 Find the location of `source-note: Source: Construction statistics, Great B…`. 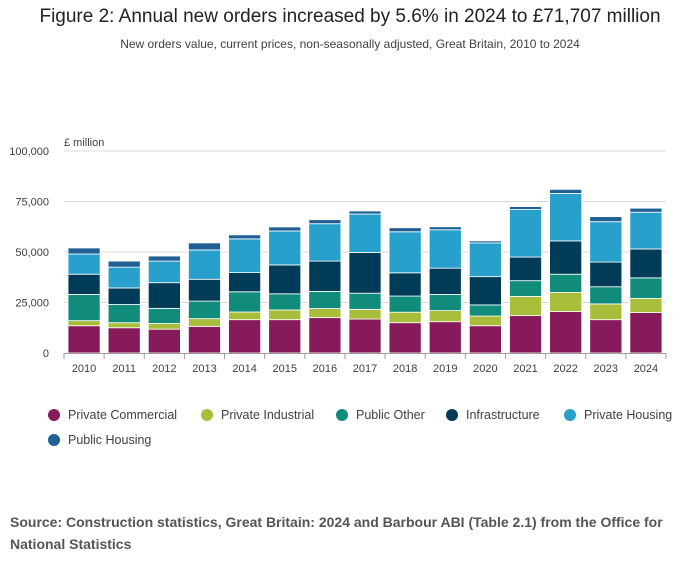

source-note: Source: Construction statistics, Great B… is located at coordinates (336, 533).